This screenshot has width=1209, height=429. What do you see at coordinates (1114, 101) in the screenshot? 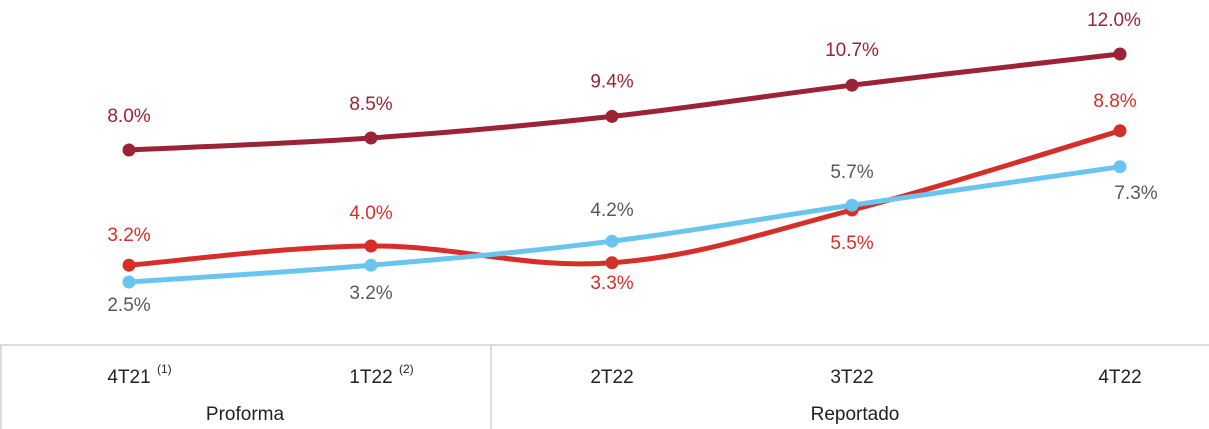
I see `data-label: 8.8%` at bounding box center [1114, 101].